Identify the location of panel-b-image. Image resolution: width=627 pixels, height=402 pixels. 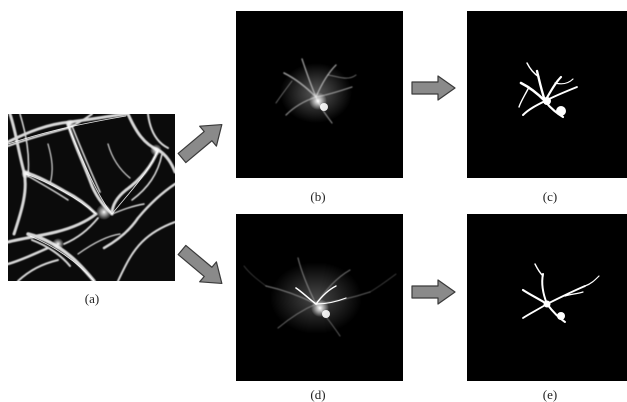
(319, 94).